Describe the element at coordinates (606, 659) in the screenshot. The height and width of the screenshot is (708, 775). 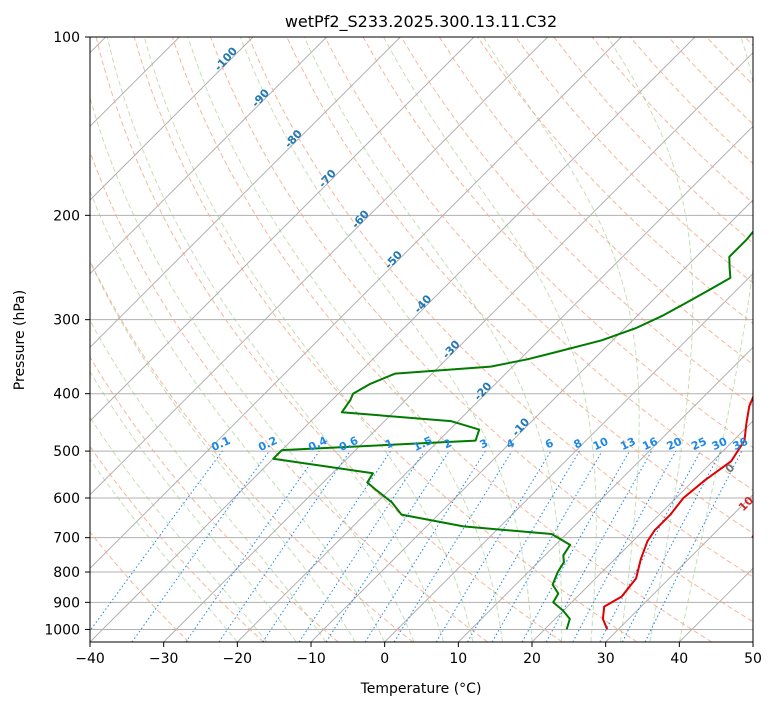
I see `x-tick-label: 30` at that location.